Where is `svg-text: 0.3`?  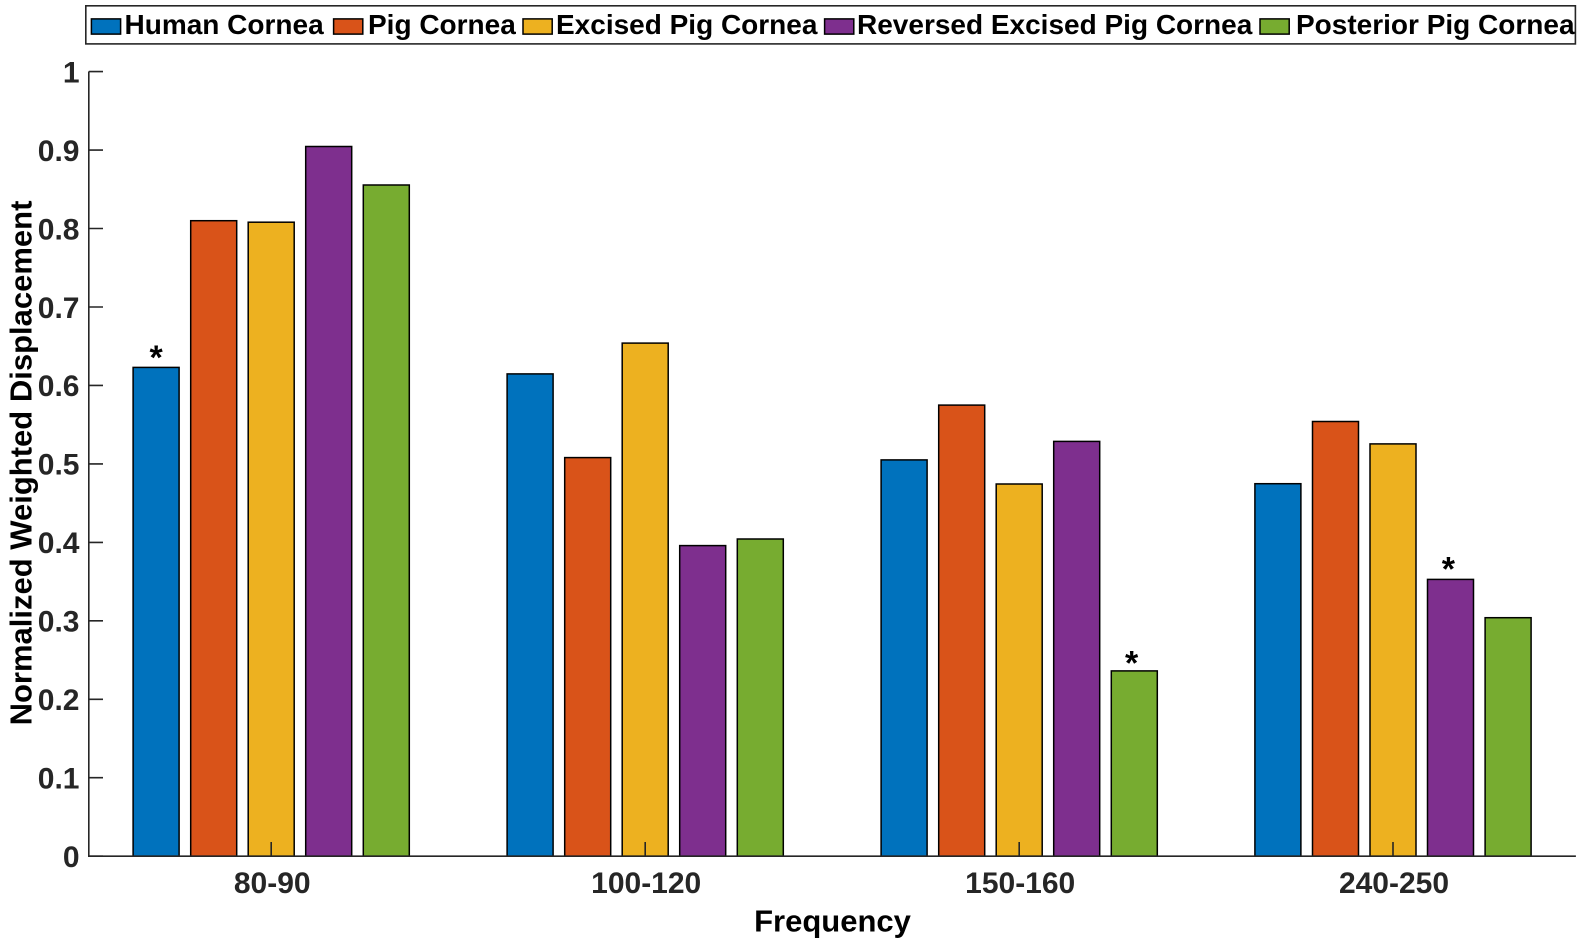 svg-text: 0.3 is located at coordinates (59, 622).